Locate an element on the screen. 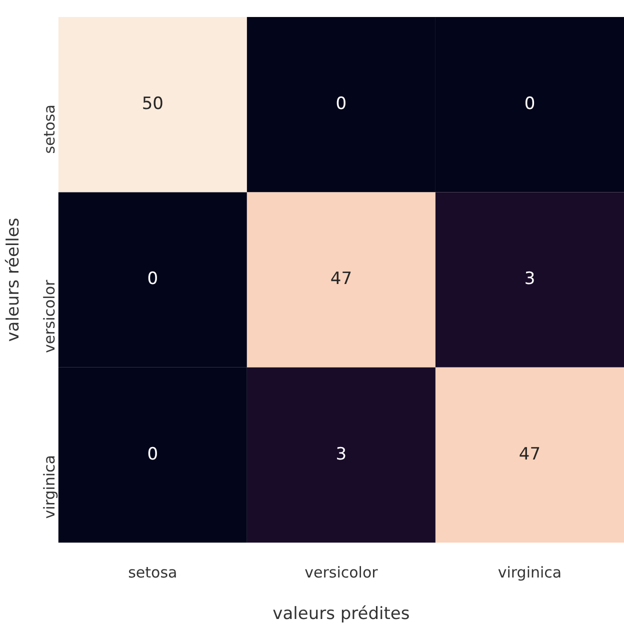  x-tick-label: setosa is located at coordinates (153, 572).